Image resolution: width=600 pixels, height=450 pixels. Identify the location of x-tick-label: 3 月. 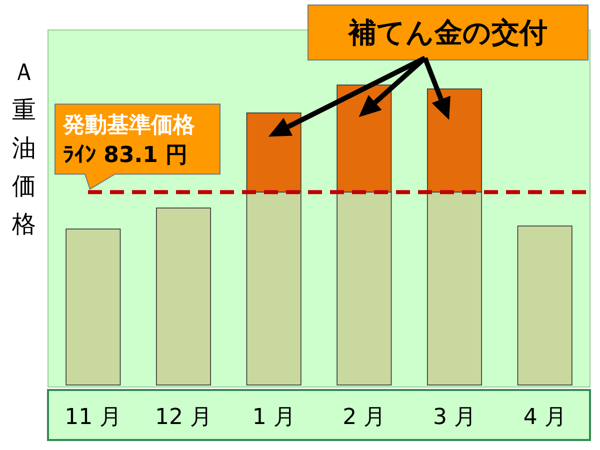
(454, 417).